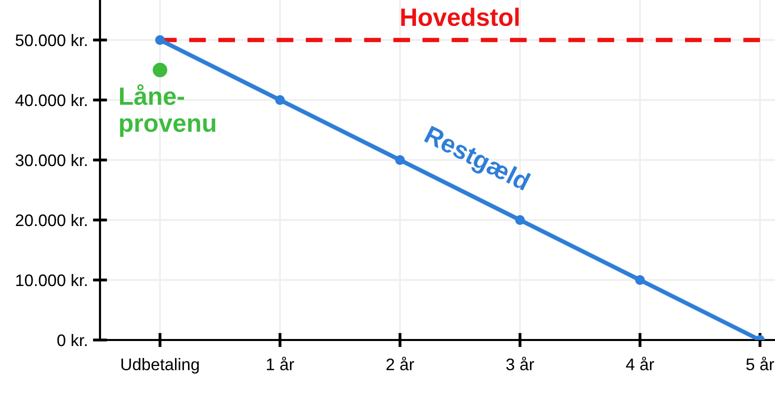  What do you see at coordinates (640, 363) in the screenshot?
I see `x-tick-label: 4 år` at bounding box center [640, 363].